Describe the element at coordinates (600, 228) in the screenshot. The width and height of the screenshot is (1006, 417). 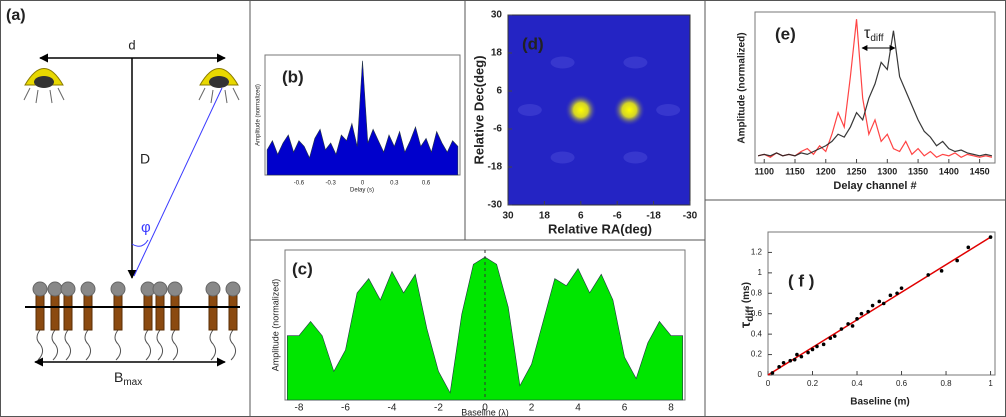
I see `x-axis-label: Relative RA(deg)` at that location.